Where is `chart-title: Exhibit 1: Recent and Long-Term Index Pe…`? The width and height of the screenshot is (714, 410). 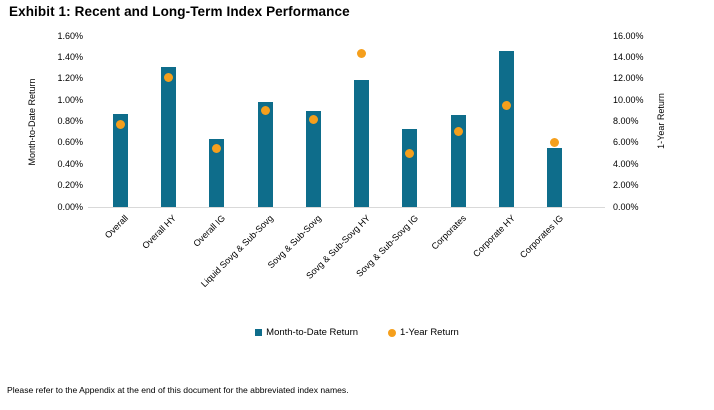 chart-title: Exhibit 1: Recent and Long-Term Index Pe… is located at coordinates (179, 11).